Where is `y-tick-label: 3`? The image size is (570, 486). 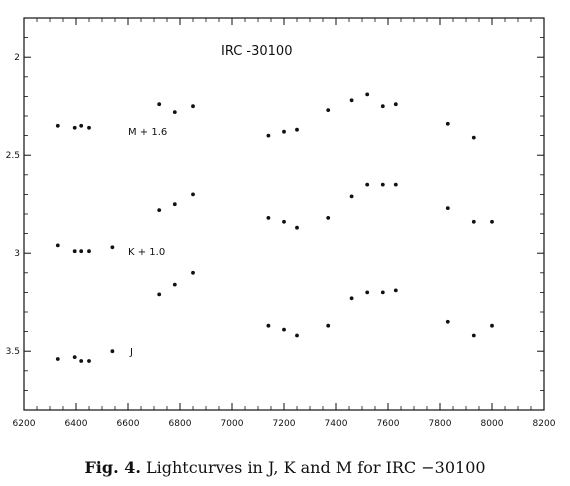
y-tick-label: 3 is located at coordinates (17, 254).